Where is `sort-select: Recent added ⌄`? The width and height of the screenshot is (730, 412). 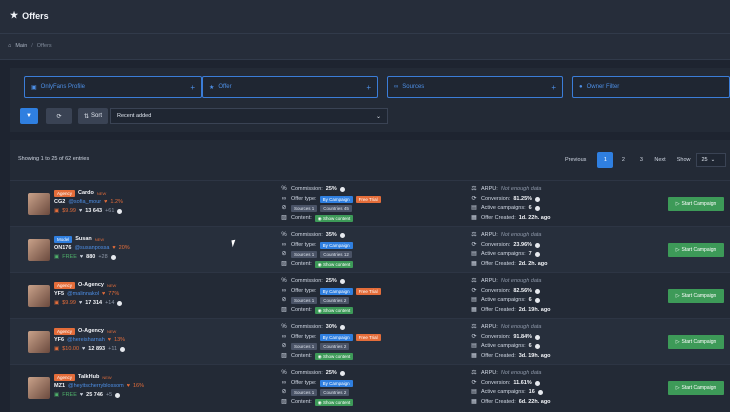 sort-select: Recent added ⌄ is located at coordinates (249, 116).